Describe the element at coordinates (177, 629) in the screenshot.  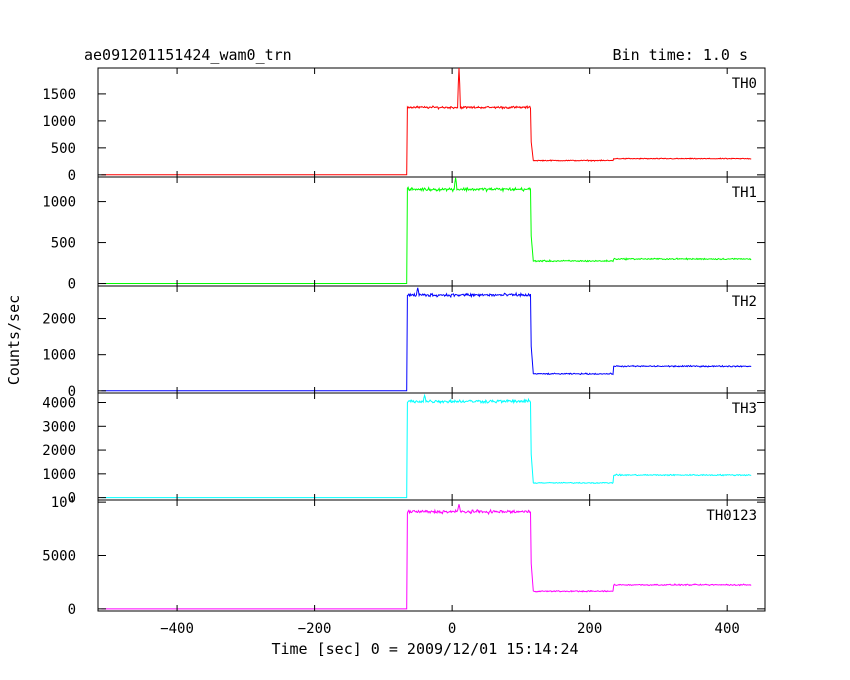
I see `x-tick-label: −400` at that location.